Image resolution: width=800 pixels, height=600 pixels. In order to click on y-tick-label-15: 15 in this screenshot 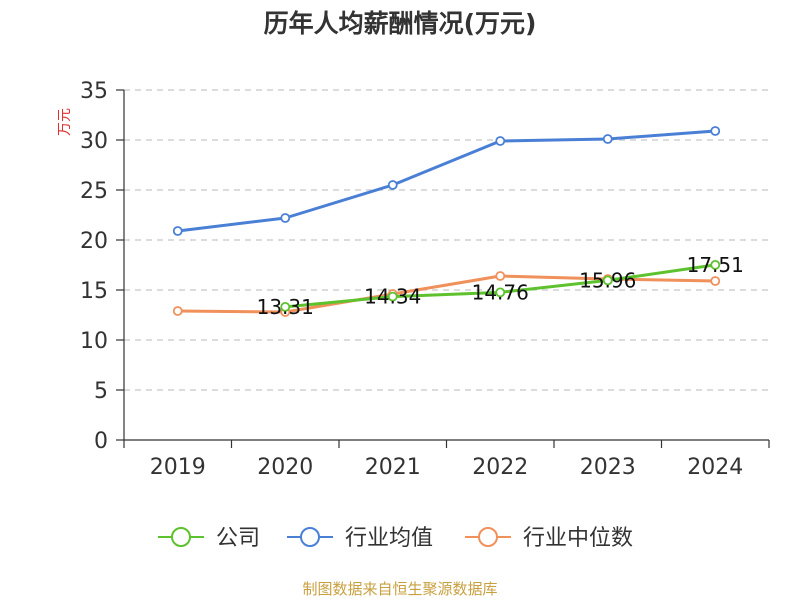, I will do `click(94, 291)`.